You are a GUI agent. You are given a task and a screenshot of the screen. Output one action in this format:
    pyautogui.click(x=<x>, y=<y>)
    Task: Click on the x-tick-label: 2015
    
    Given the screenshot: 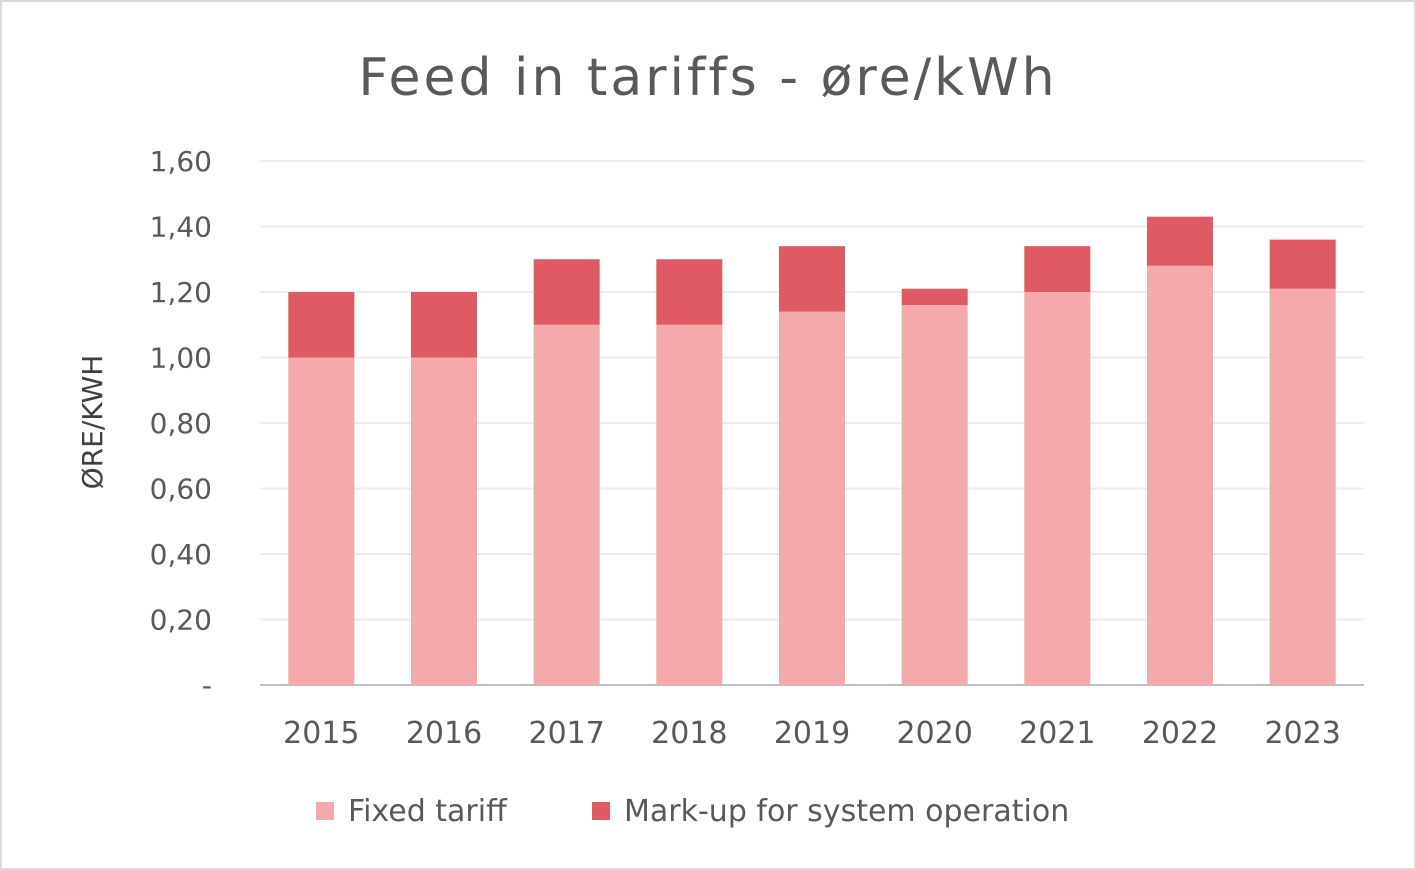 What is the action you would take?
    pyautogui.click(x=321, y=733)
    